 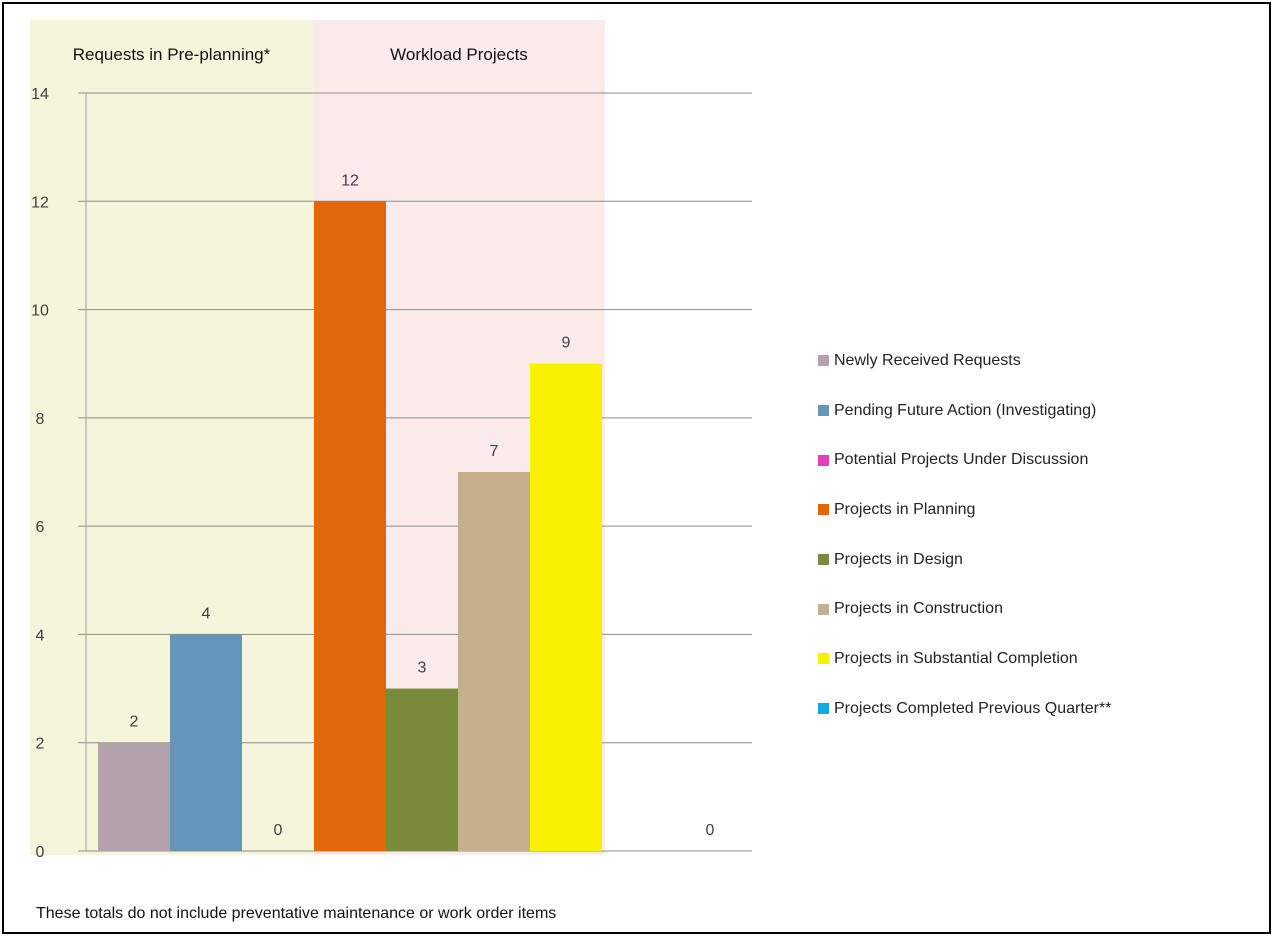 I want to click on legend-item-3: Potential Projects Under Discussion, so click(x=964, y=460).